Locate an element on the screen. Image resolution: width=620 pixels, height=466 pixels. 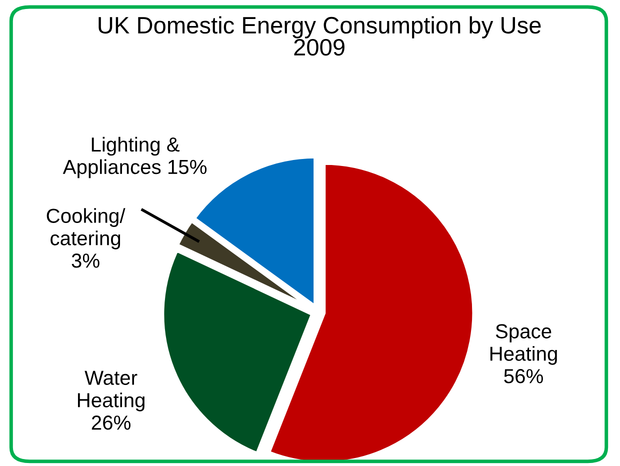
data-label: 26% is located at coordinates (111, 423).